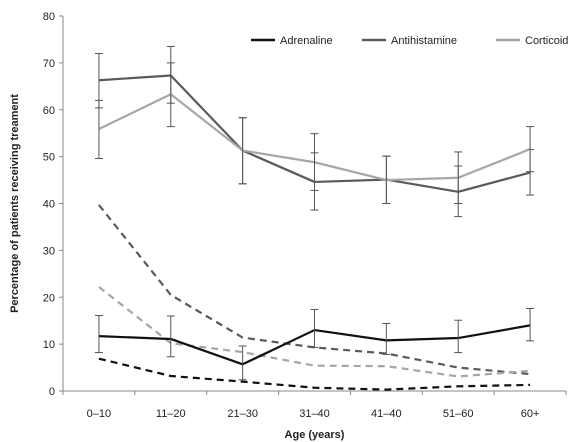 The height and width of the screenshot is (442, 582). Describe the element at coordinates (530, 414) in the screenshot. I see `x-tick-label: 60+` at that location.